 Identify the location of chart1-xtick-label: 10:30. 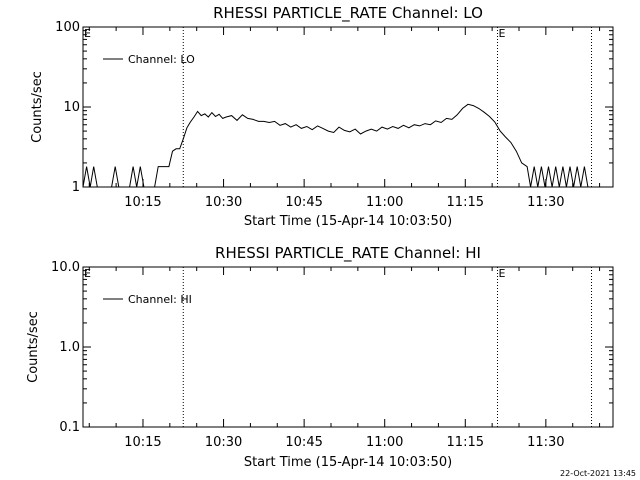
(223, 202).